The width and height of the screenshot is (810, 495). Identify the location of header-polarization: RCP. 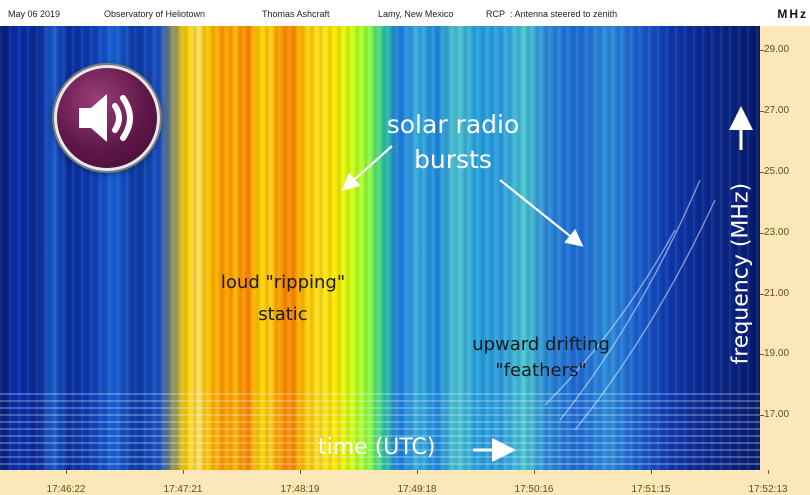
(496, 14).